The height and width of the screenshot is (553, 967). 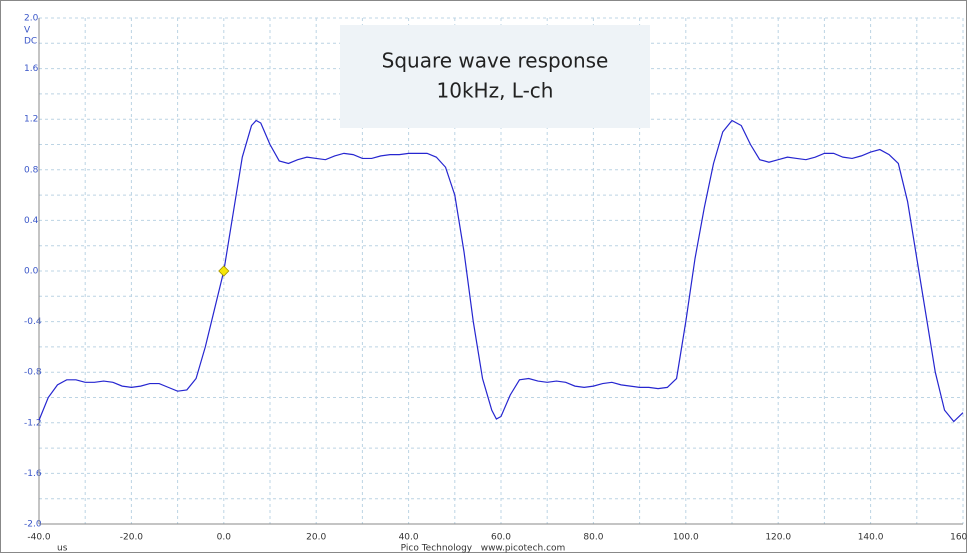 What do you see at coordinates (409, 538) in the screenshot?
I see `x-tick-label: 40.0` at bounding box center [409, 538].